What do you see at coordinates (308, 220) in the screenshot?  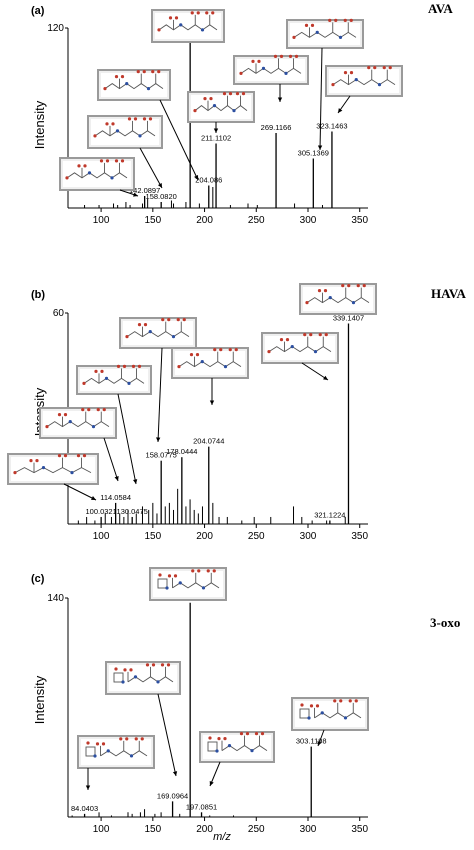 I see `x-tick-label: 300` at bounding box center [308, 220].